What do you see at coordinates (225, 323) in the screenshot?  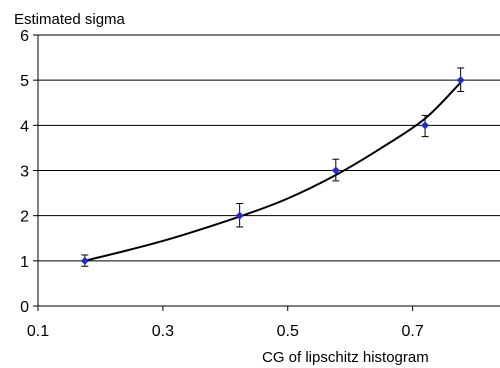 I see `x-ticks: 0.1 0.3 0.5 0.7` at bounding box center [225, 323].